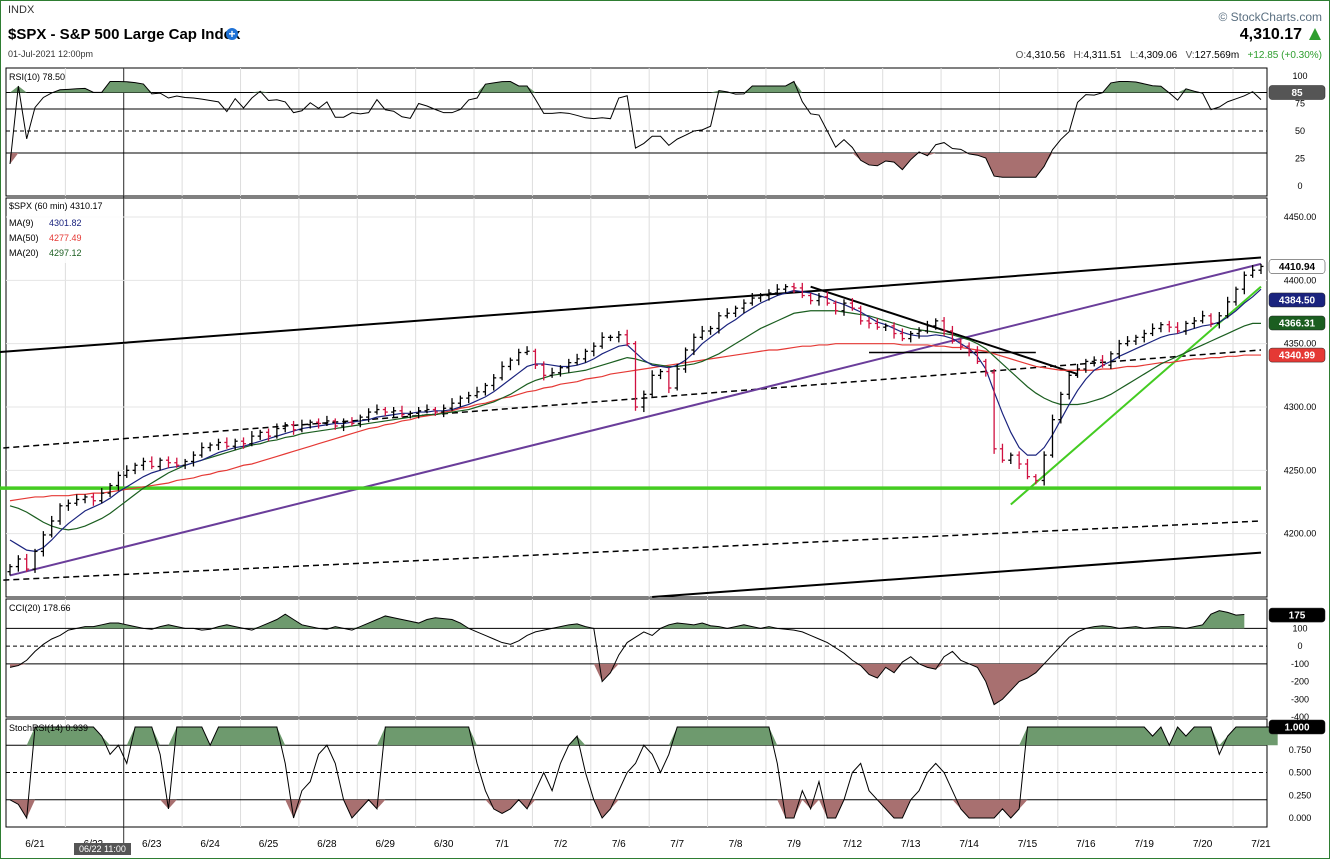 The width and height of the screenshot is (1332, 861). I want to click on panel-rsi, so click(636, 132).